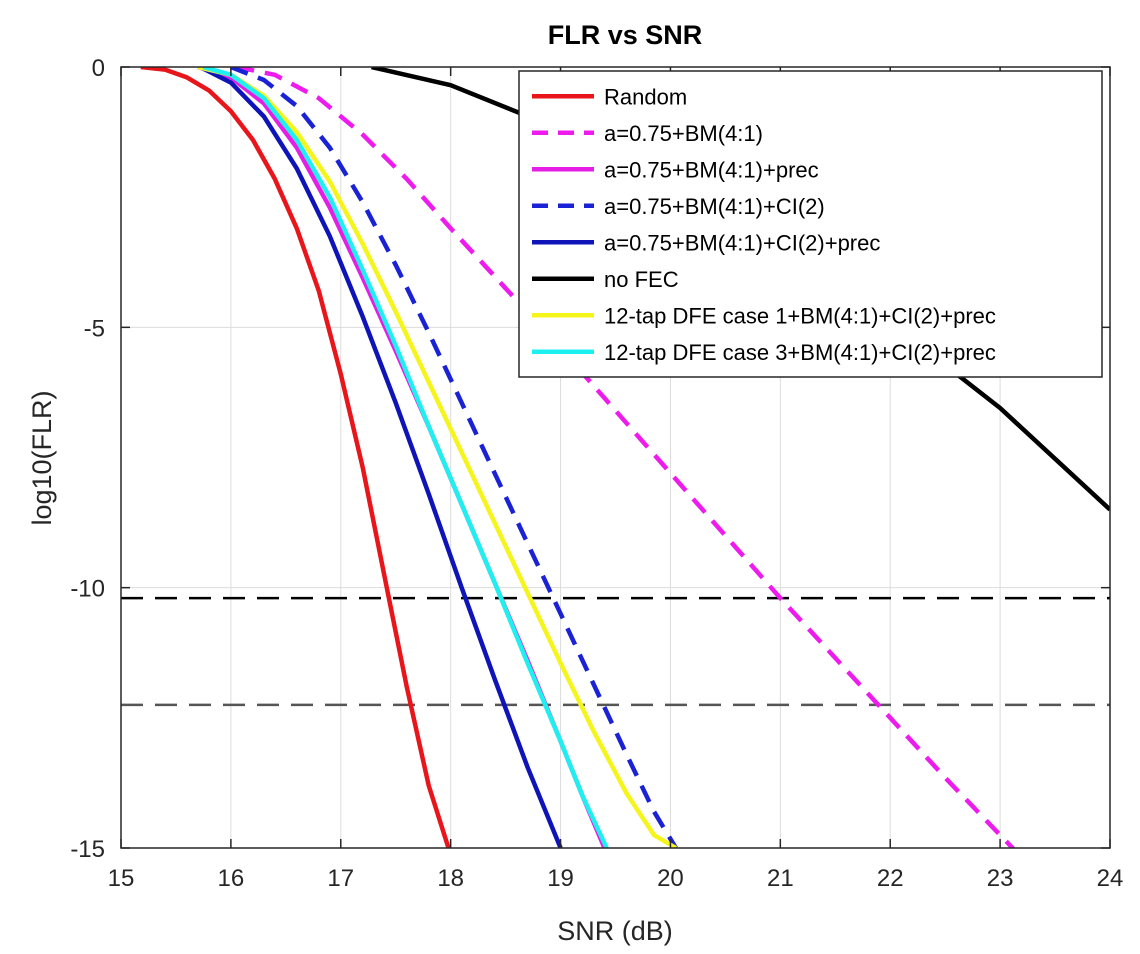 This screenshot has height=954, width=1140. Describe the element at coordinates (742, 242) in the screenshot. I see `legend-label: a=0.75+BM(4:1)+CI(2)+prec` at that location.